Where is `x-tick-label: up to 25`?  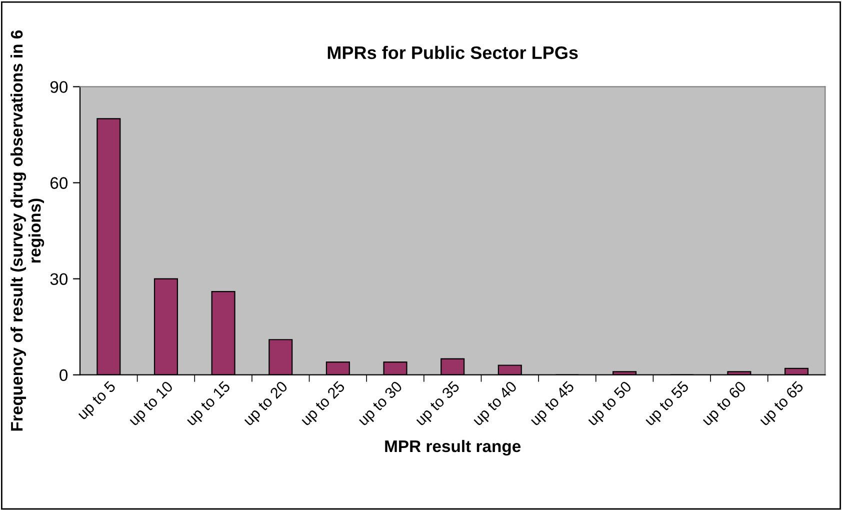 x-tick-label: up to 25 is located at coordinates (324, 404).